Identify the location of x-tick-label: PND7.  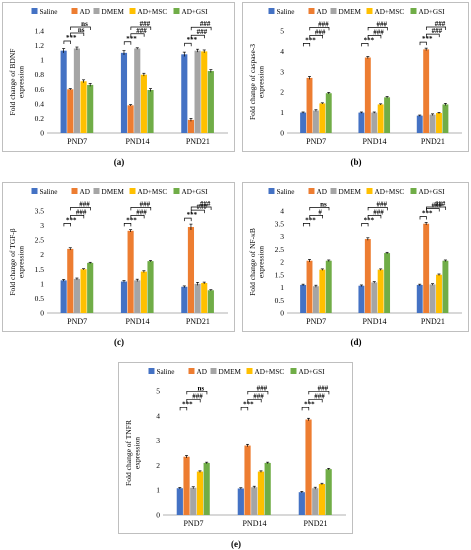
(77, 141).